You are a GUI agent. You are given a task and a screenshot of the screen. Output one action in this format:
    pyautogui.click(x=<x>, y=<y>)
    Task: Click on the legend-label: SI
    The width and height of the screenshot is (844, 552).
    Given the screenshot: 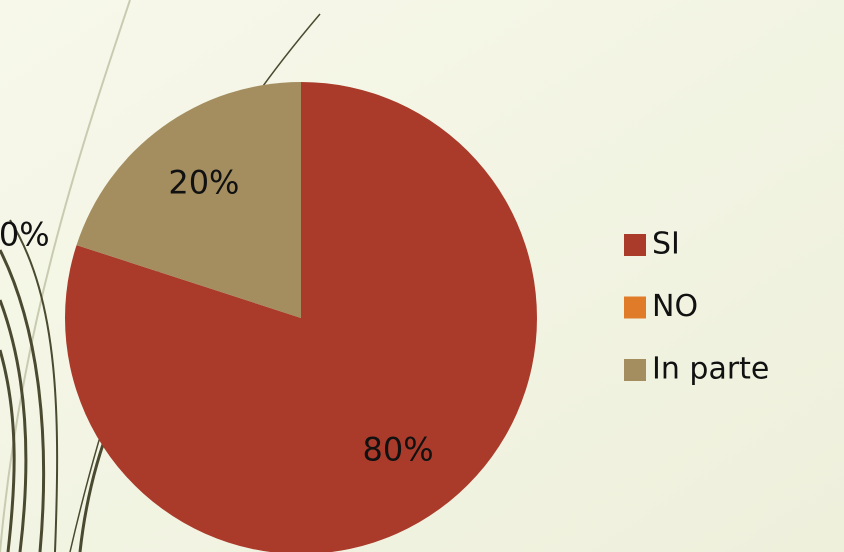 What is the action you would take?
    pyautogui.click(x=666, y=244)
    